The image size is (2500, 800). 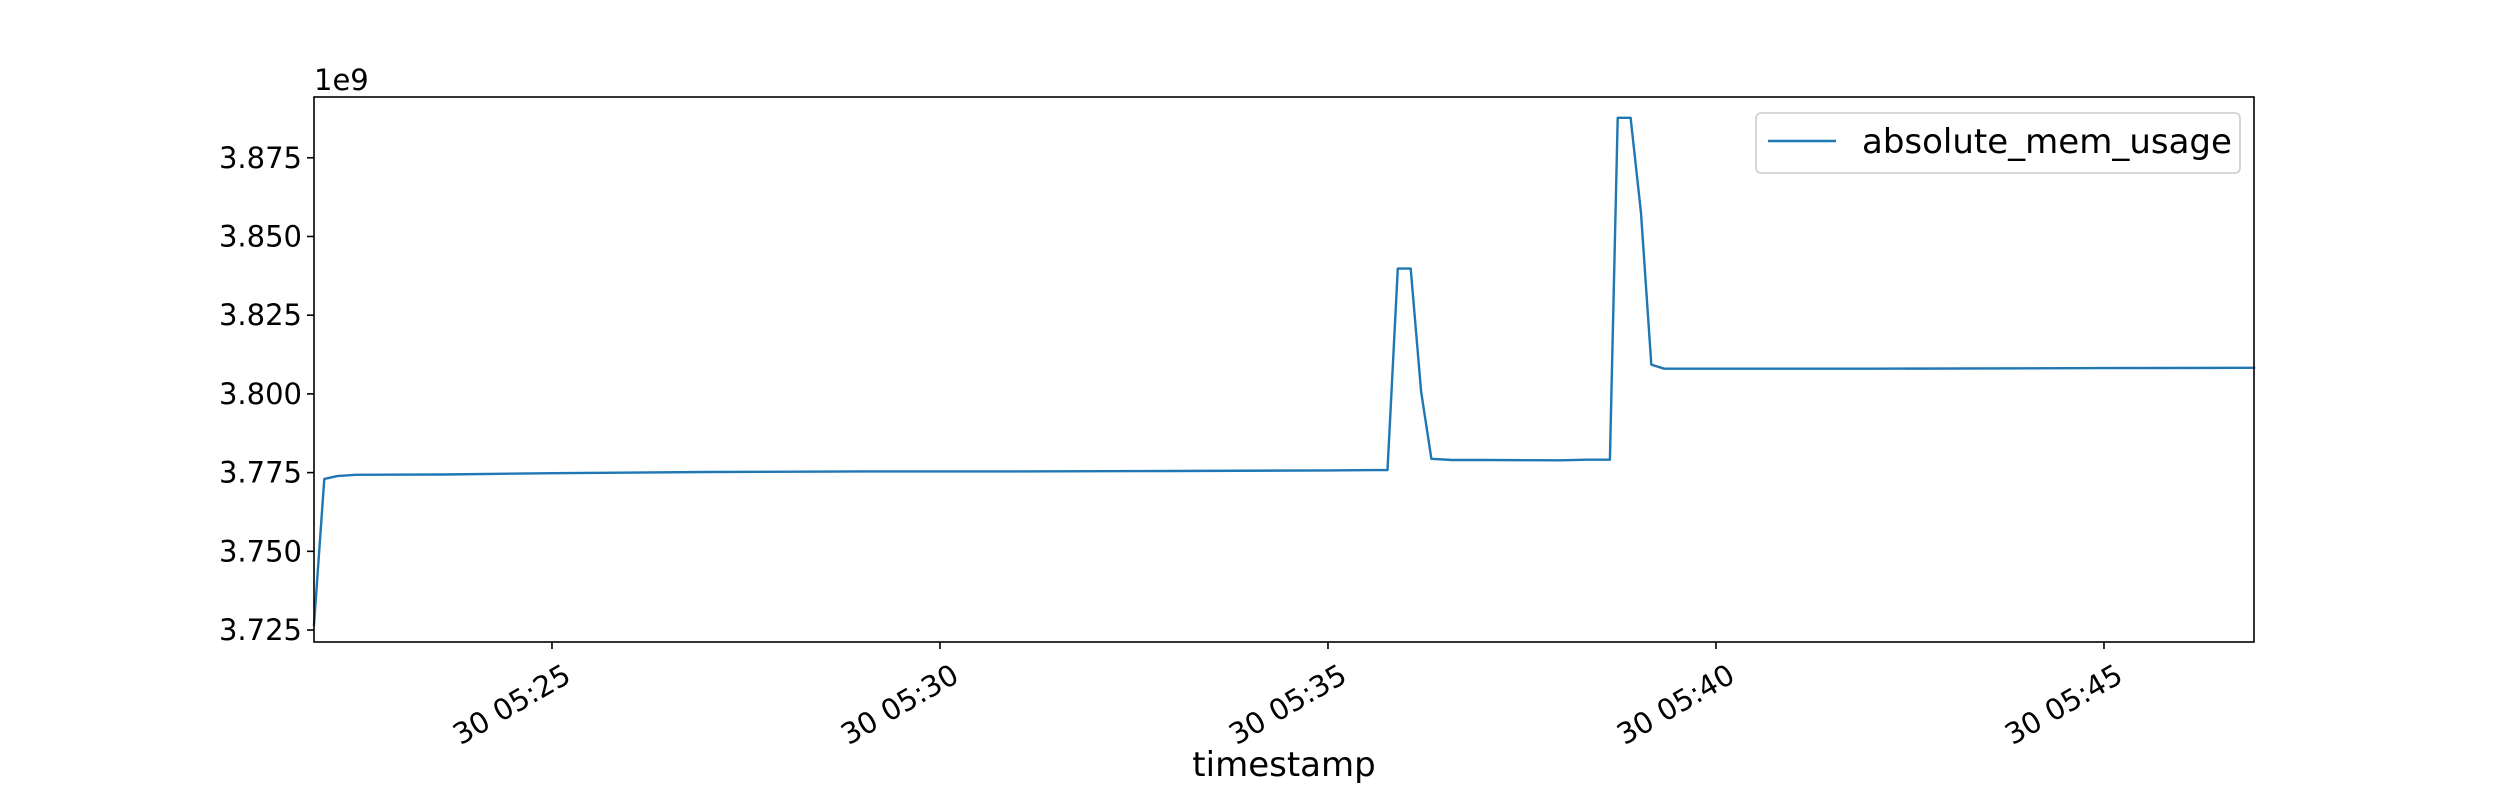 I want to click on legend: absolute_mem_usage, so click(x=1998, y=143).